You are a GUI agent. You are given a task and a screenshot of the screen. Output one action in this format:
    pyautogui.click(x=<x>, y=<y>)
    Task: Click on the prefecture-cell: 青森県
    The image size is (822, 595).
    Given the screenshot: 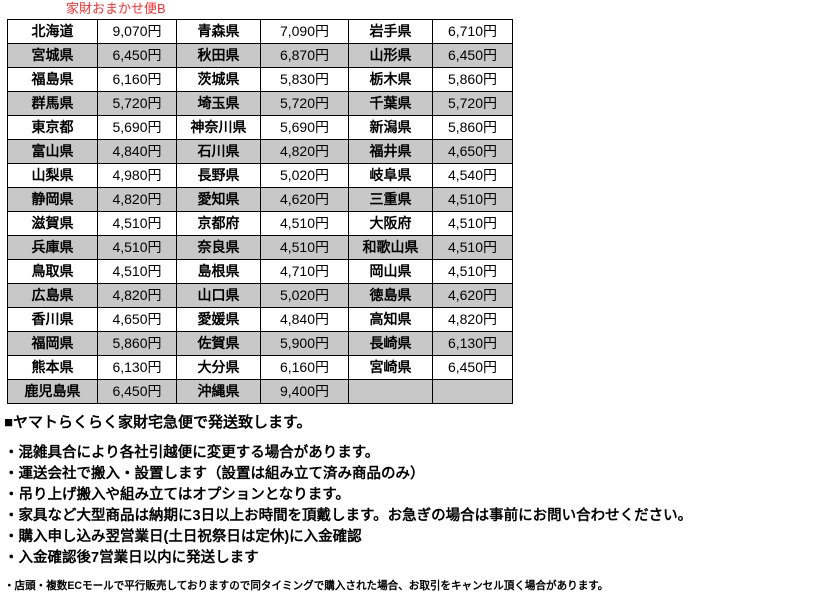 What is the action you would take?
    pyautogui.click(x=218, y=31)
    